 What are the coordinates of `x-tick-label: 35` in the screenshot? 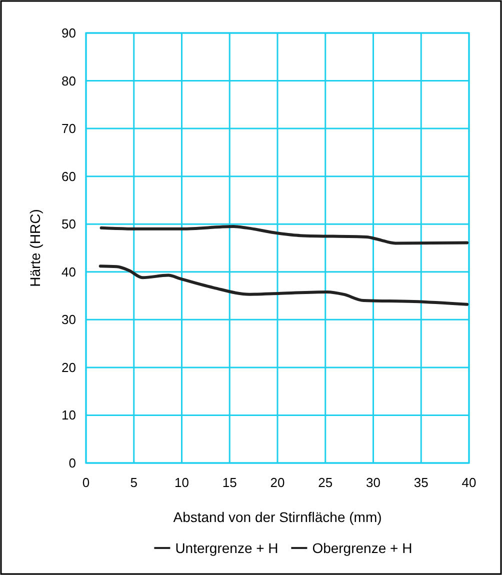 It's located at (421, 482).